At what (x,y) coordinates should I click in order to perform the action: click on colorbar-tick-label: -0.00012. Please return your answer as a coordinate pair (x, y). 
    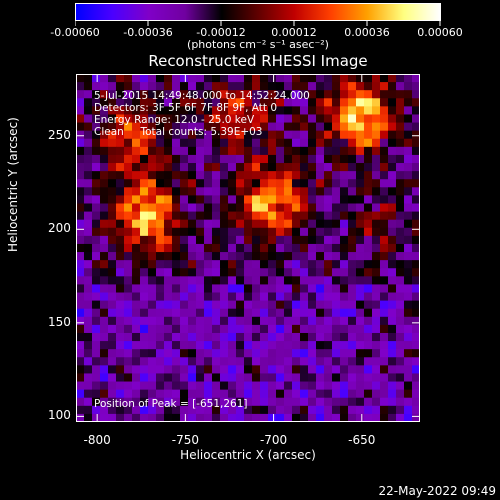
    Looking at the image, I should click on (221, 32).